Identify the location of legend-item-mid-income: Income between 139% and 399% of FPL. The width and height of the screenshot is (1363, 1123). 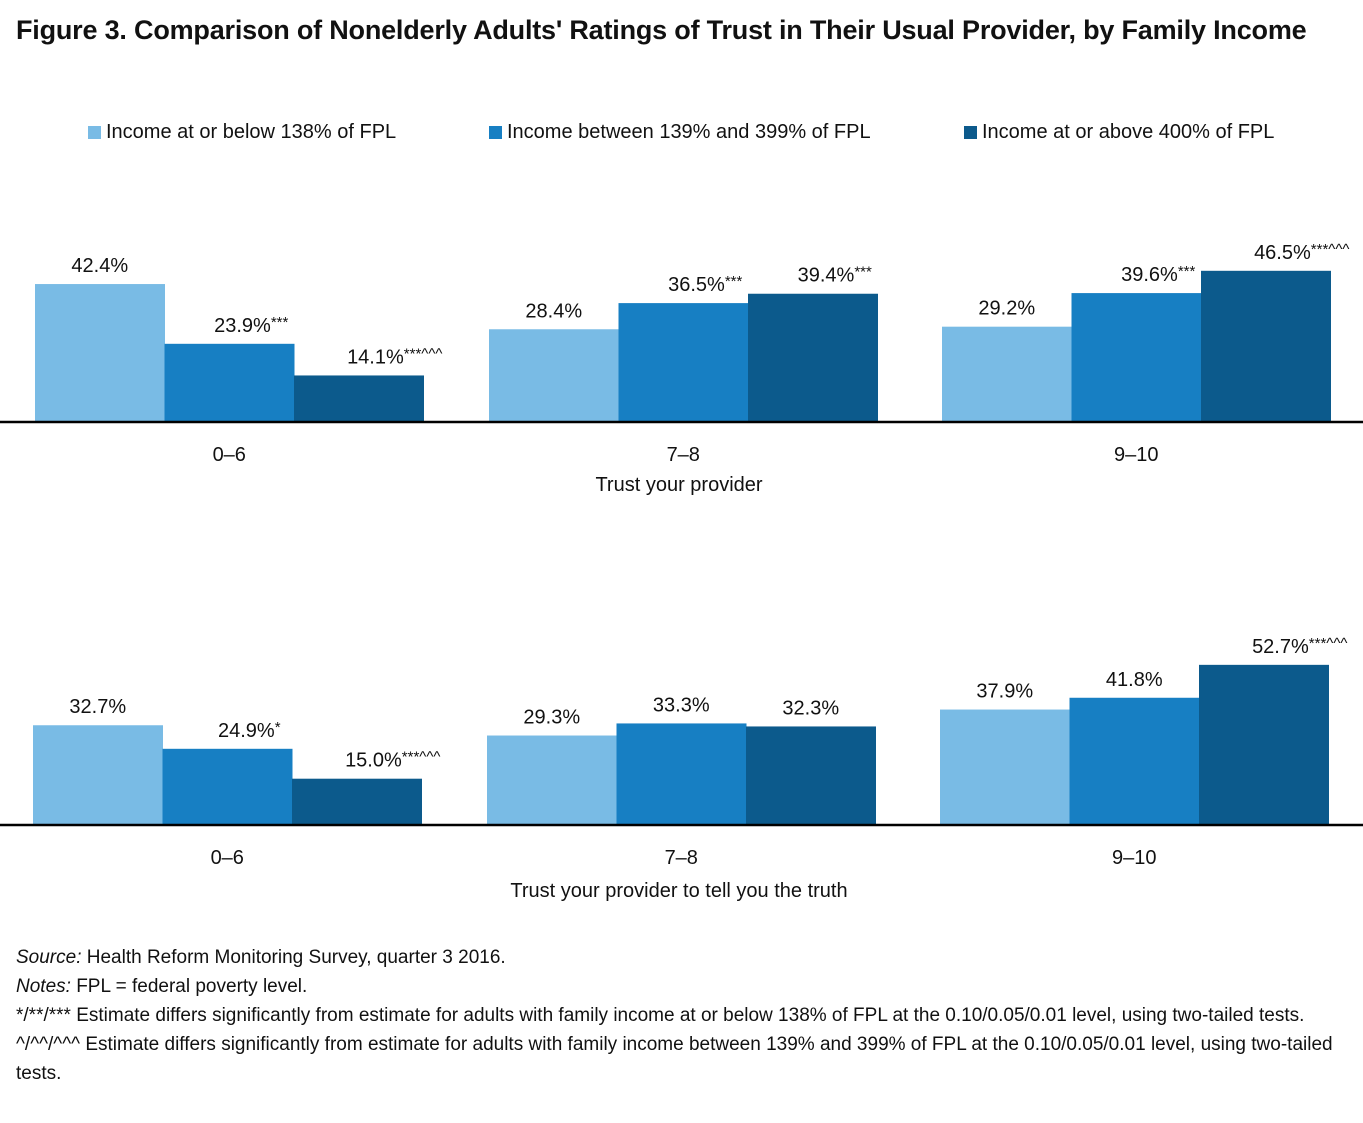
(680, 132).